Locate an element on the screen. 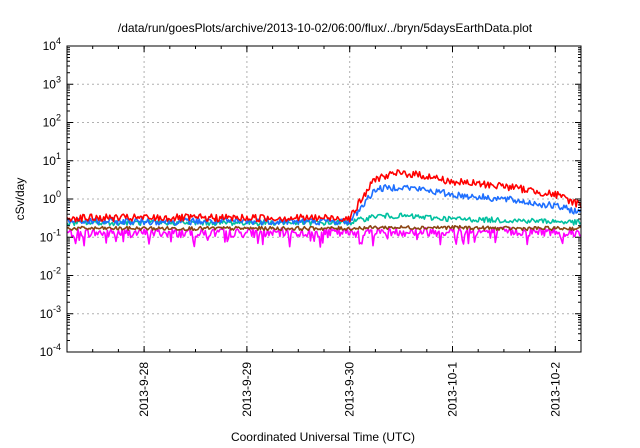  y-axis-label: cSv/day is located at coordinates (20, 199).